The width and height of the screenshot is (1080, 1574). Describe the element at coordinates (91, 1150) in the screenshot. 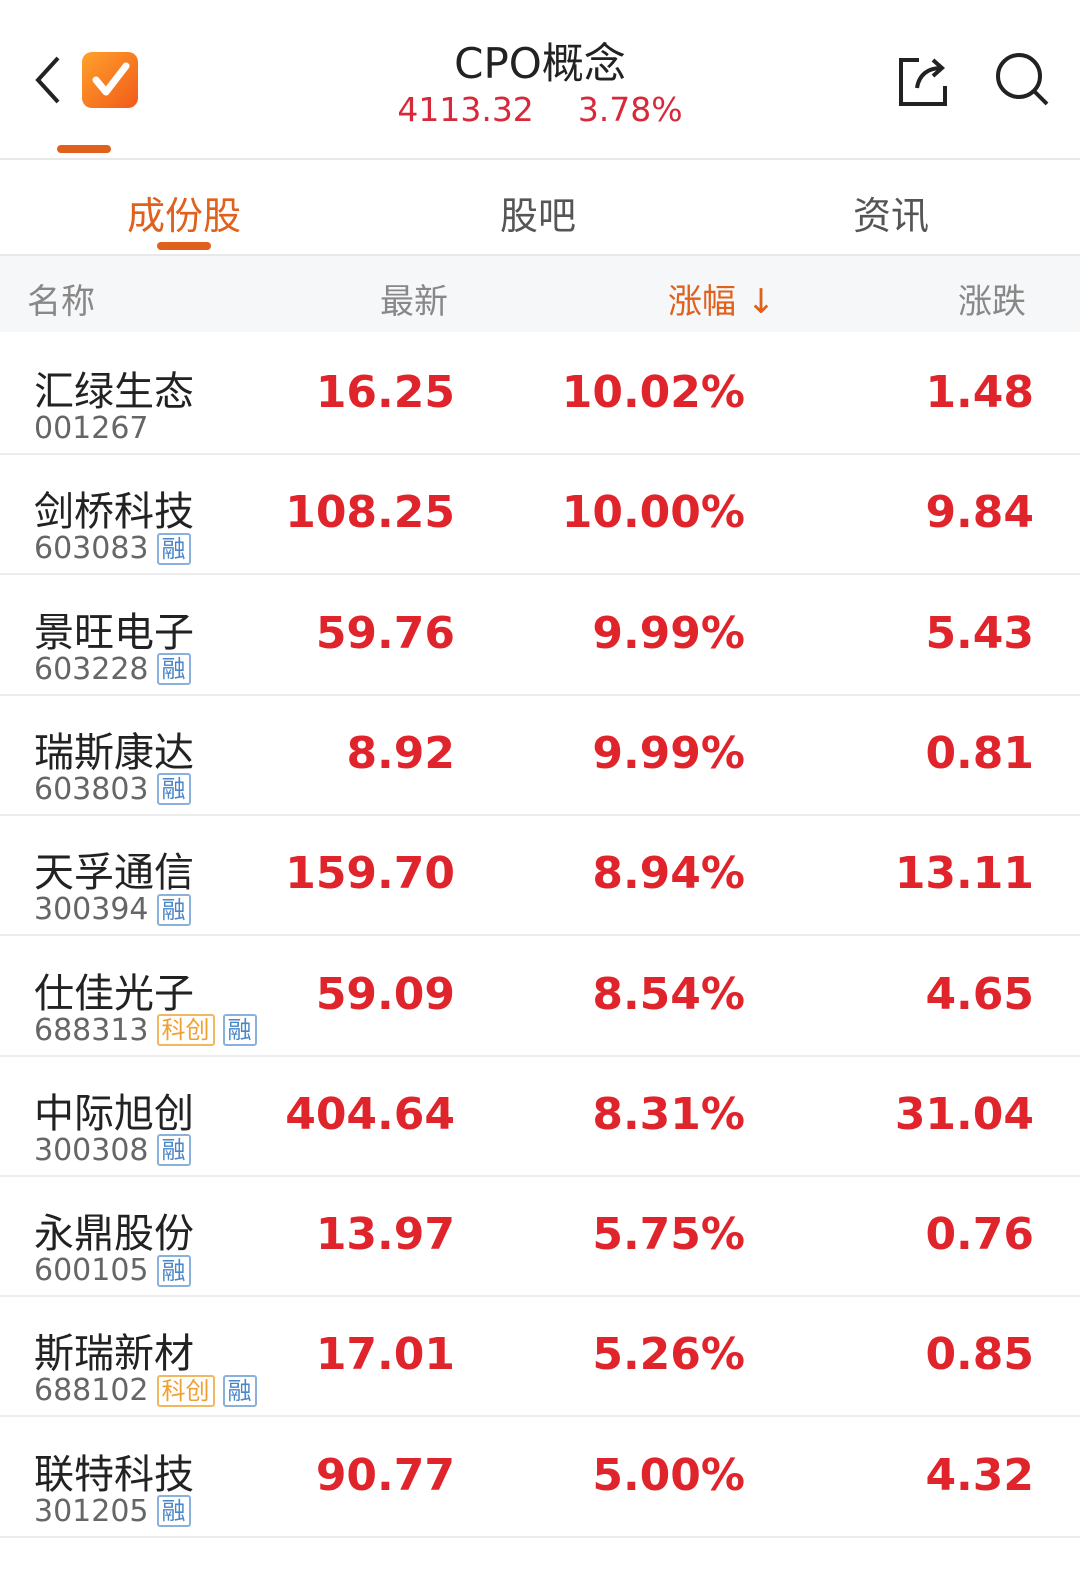

I see `stock-code: 300308` at that location.